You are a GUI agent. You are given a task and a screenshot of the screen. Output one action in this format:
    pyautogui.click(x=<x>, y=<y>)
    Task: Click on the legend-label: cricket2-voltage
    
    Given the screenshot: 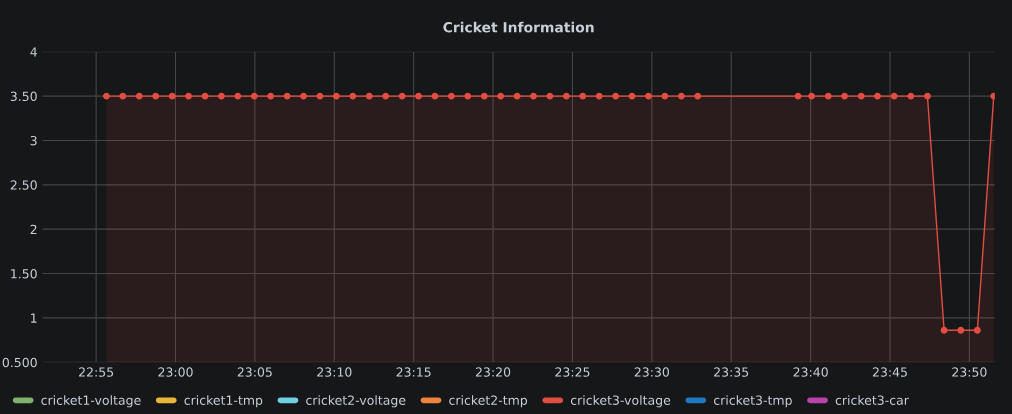 What is the action you would take?
    pyautogui.click(x=356, y=401)
    